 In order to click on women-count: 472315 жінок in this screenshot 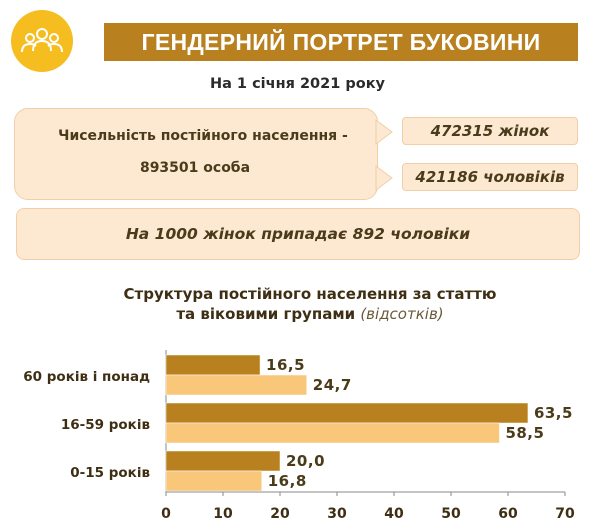, I will do `click(490, 131)`.